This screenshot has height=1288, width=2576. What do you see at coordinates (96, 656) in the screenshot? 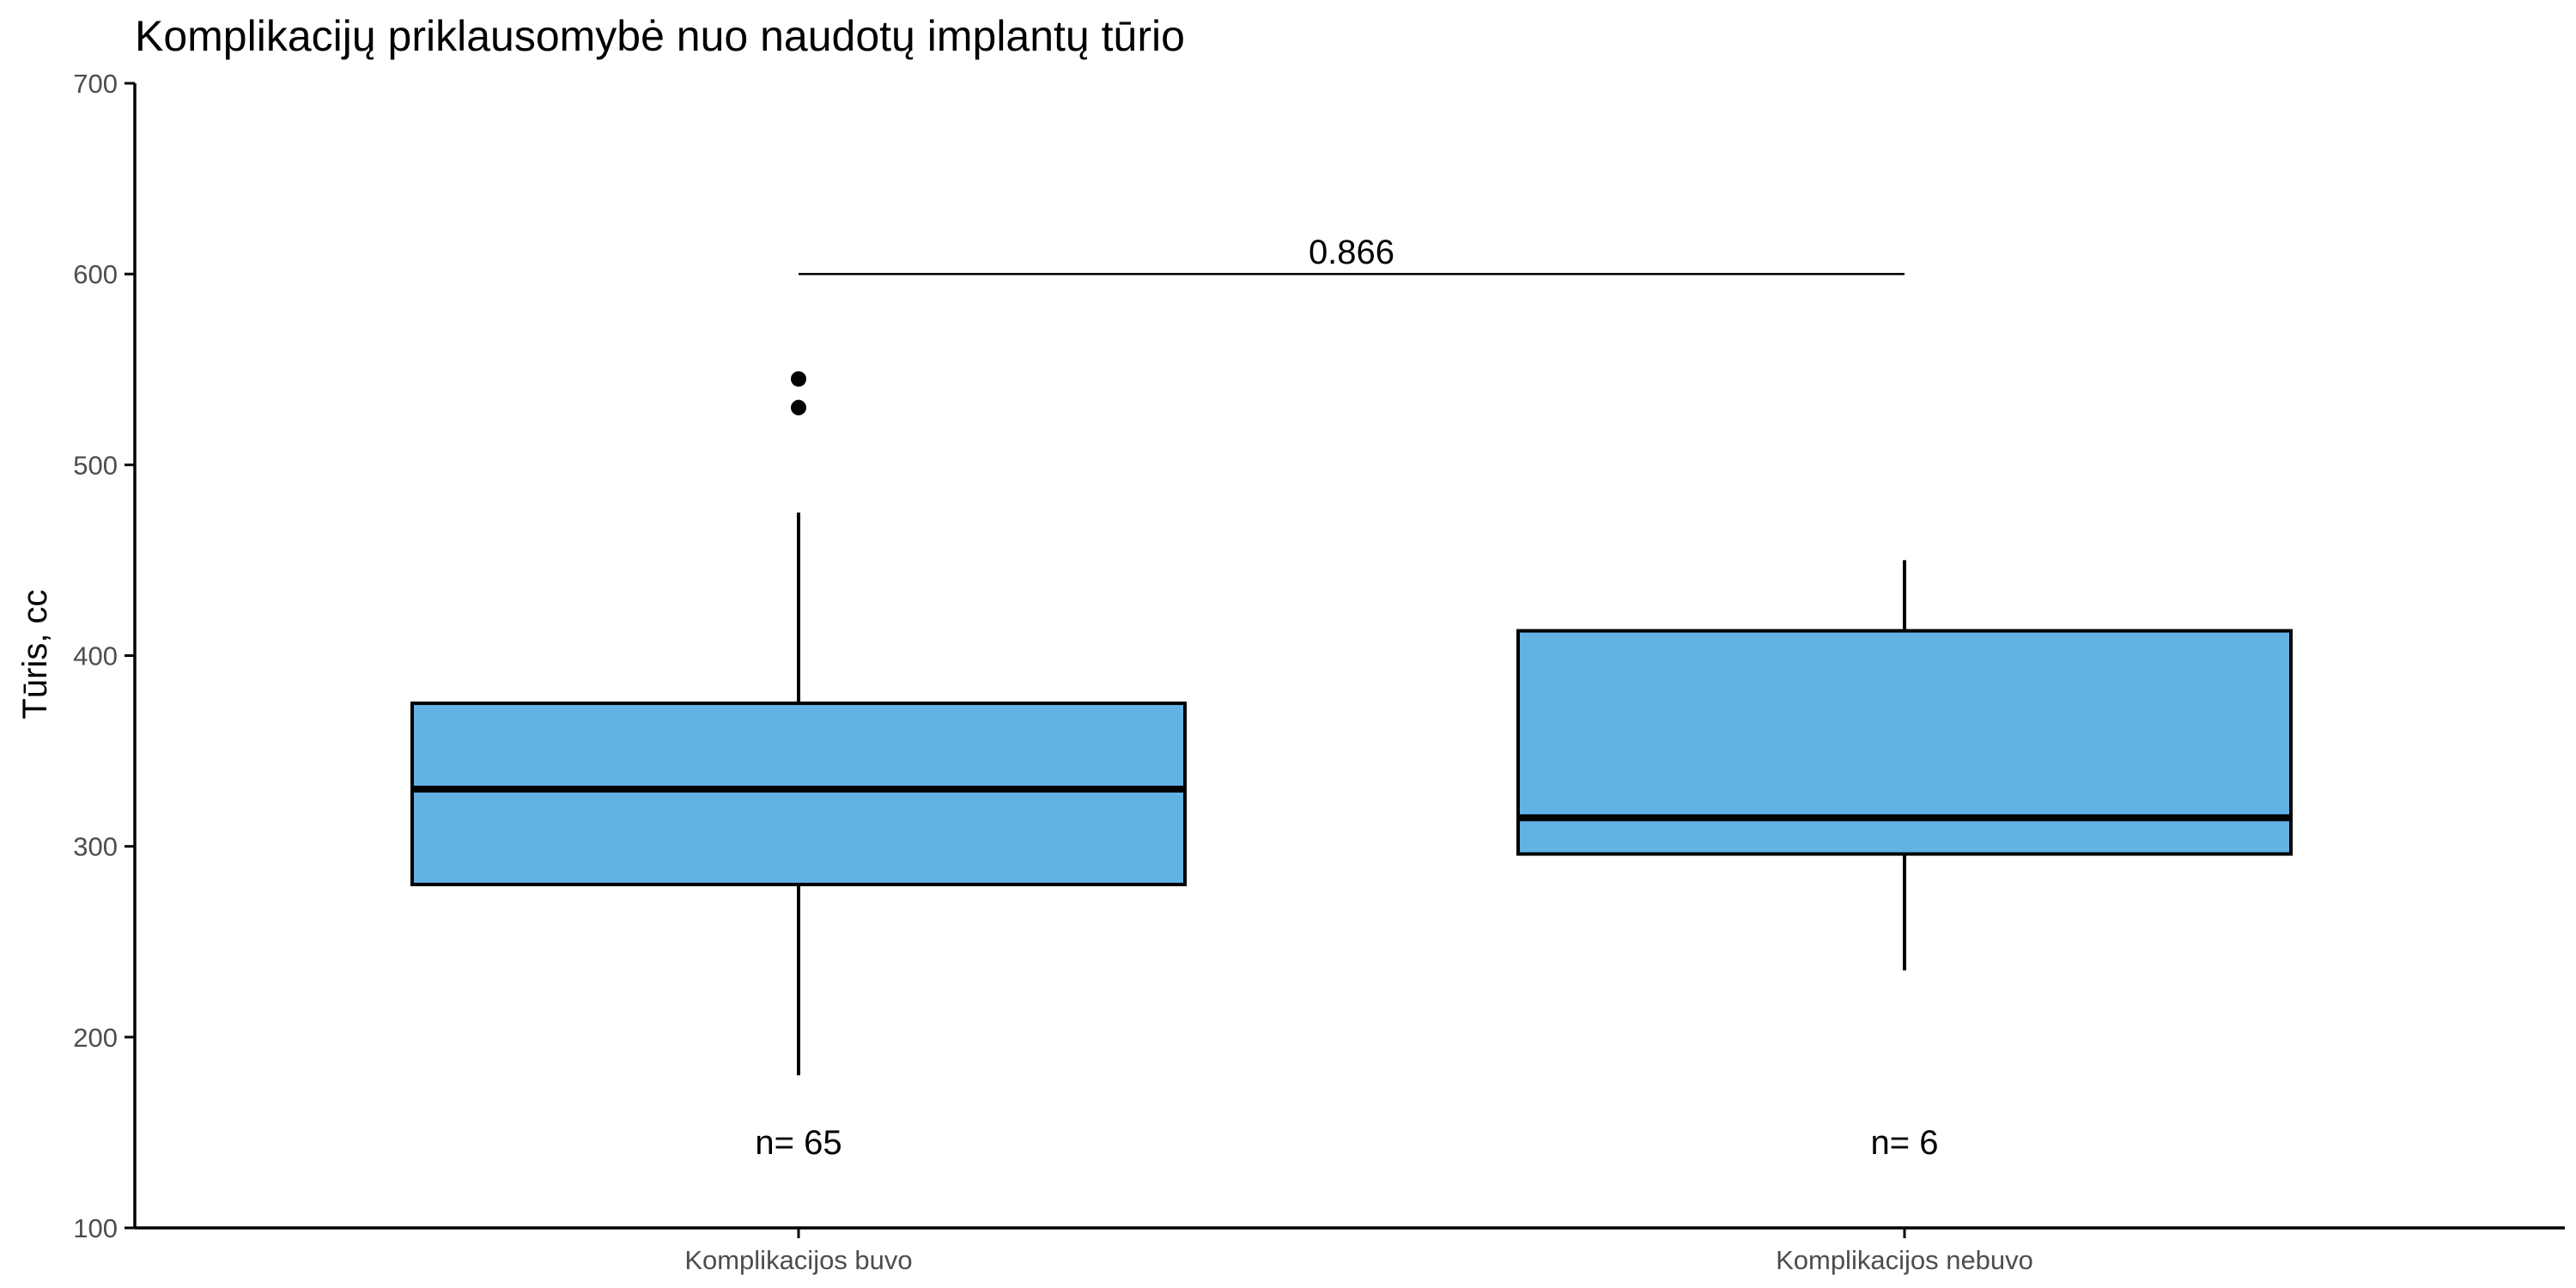
I see `y-tick-label: 400` at bounding box center [96, 656].